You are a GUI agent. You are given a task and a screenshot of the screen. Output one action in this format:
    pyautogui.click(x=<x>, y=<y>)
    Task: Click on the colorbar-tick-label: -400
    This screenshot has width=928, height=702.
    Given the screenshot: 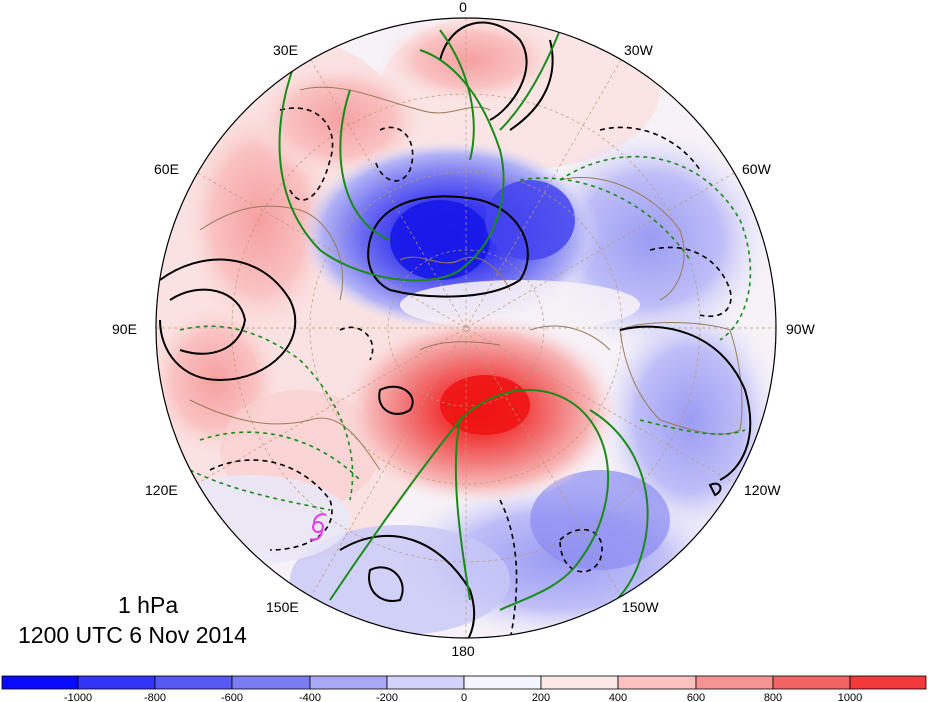 What is the action you would take?
    pyautogui.click(x=310, y=697)
    